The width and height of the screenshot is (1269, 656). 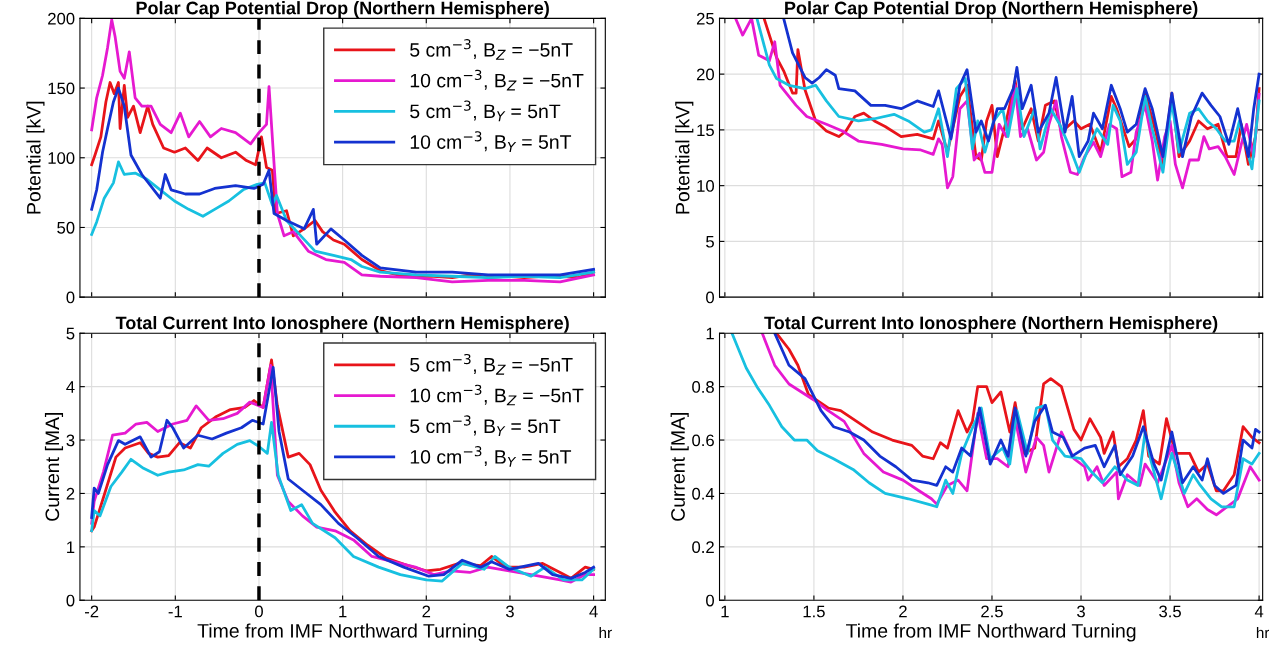 What do you see at coordinates (705, 74) in the screenshot?
I see `y-tick-label: 20` at bounding box center [705, 74].